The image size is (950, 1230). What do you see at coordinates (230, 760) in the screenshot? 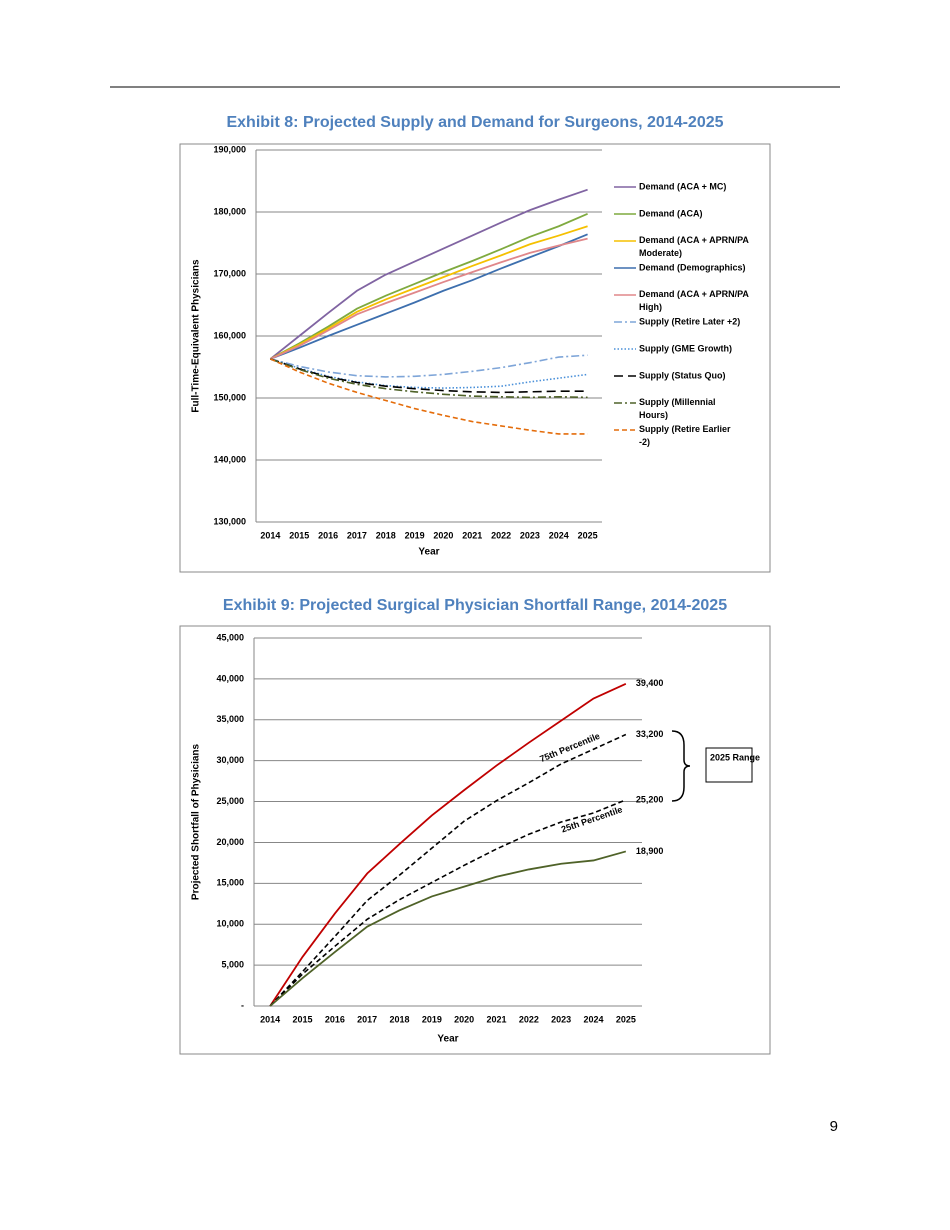
I see `y-tick-label: 30,000` at bounding box center [230, 760].